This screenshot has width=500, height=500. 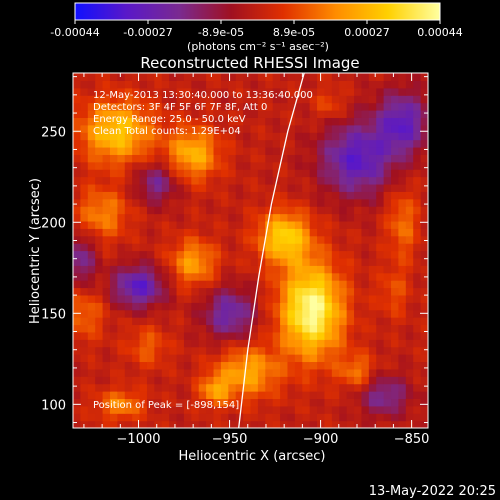 What do you see at coordinates (53, 223) in the screenshot?
I see `y-tick-label: 200` at bounding box center [53, 223].